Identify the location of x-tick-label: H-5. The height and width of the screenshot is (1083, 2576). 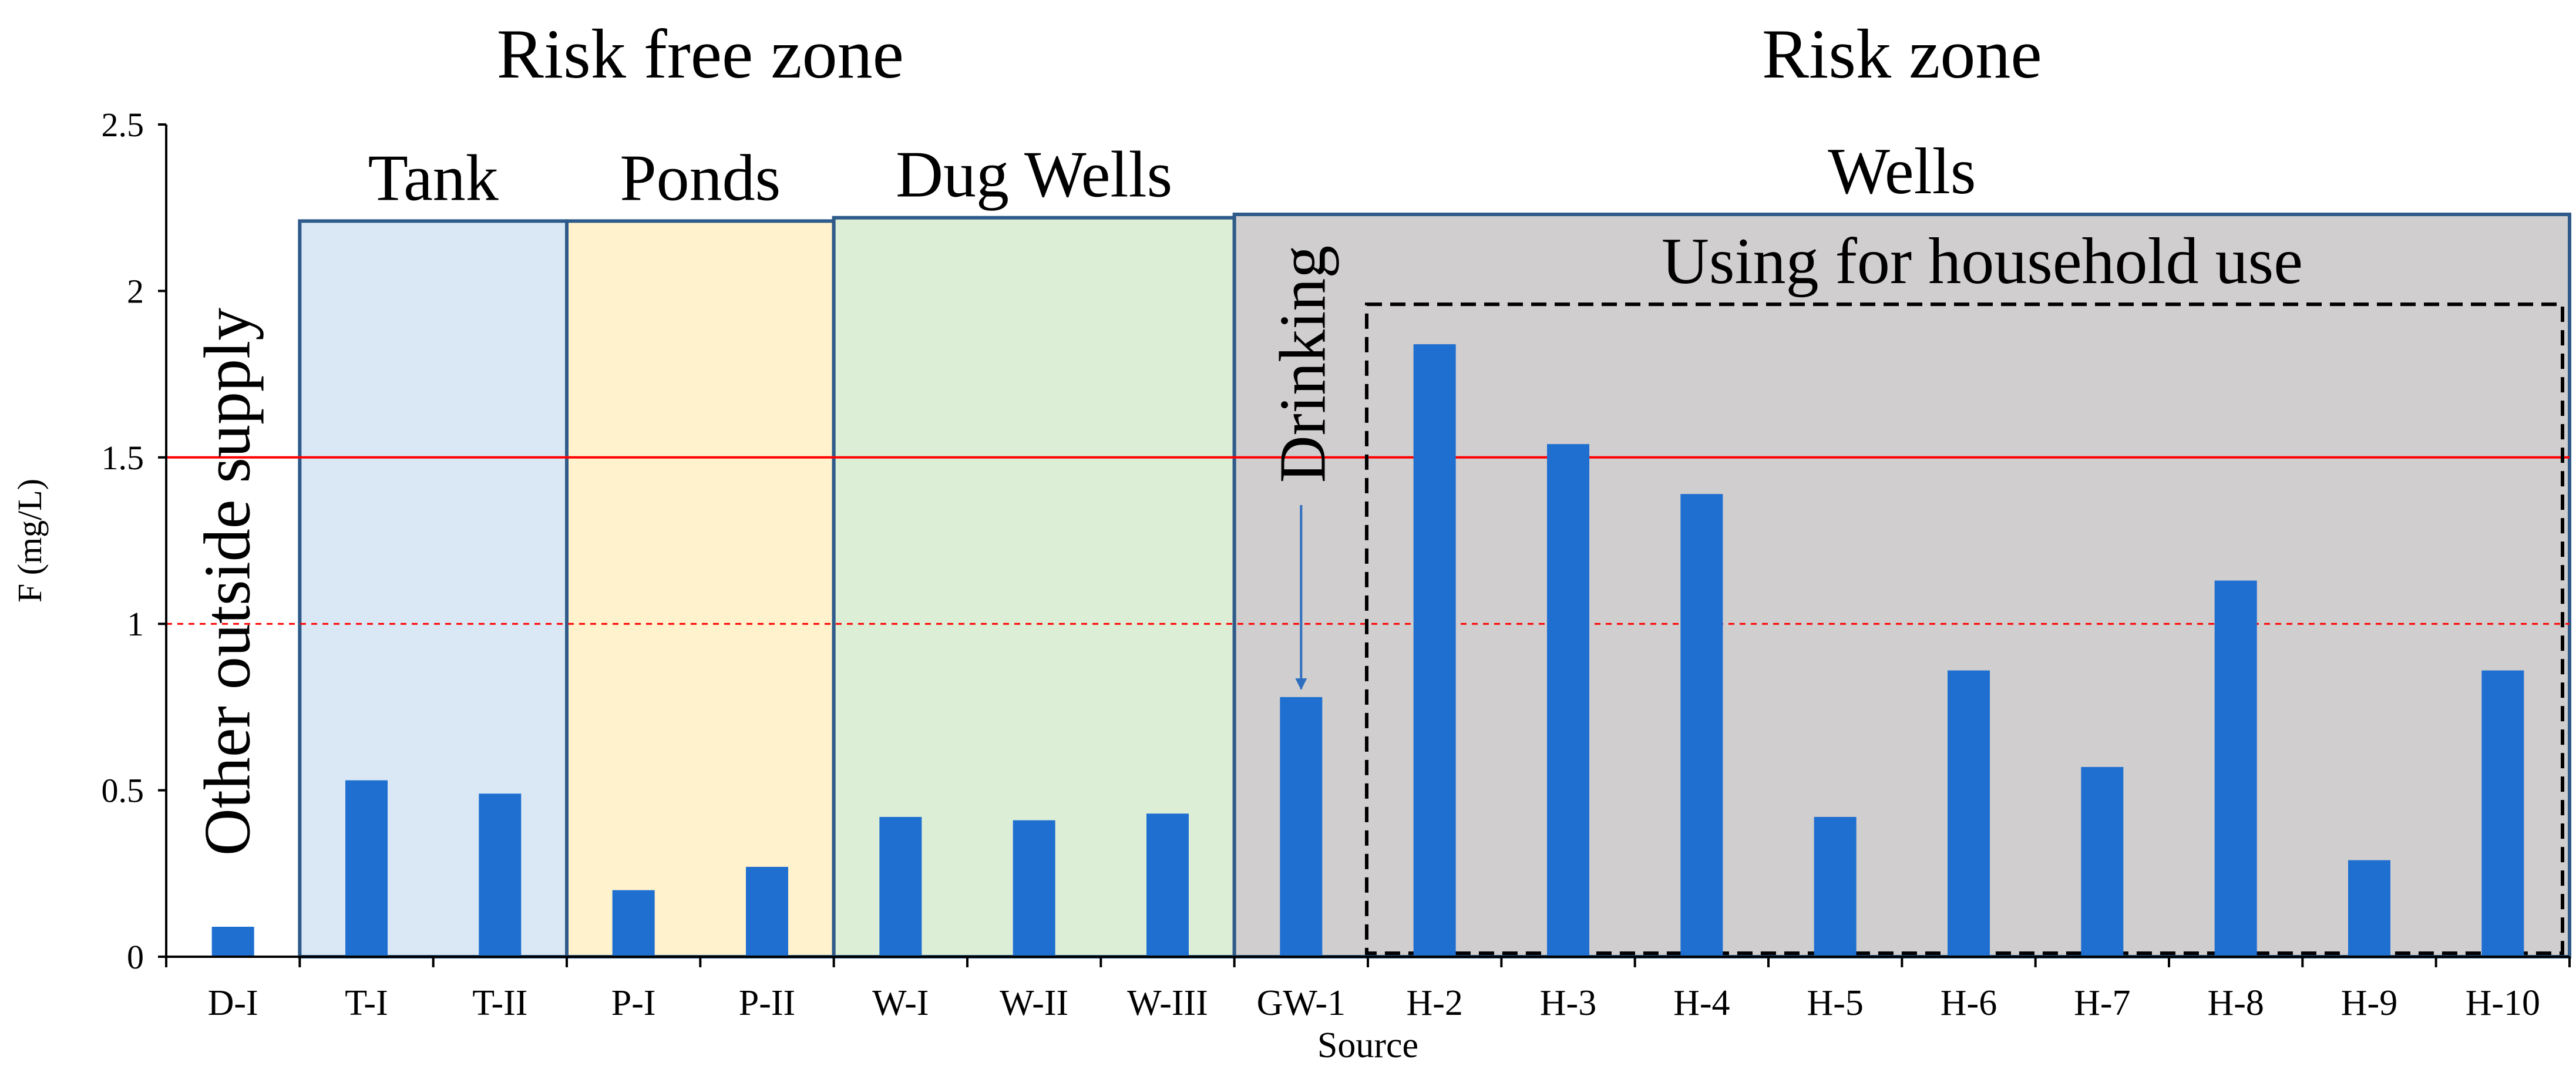
(1835, 1003).